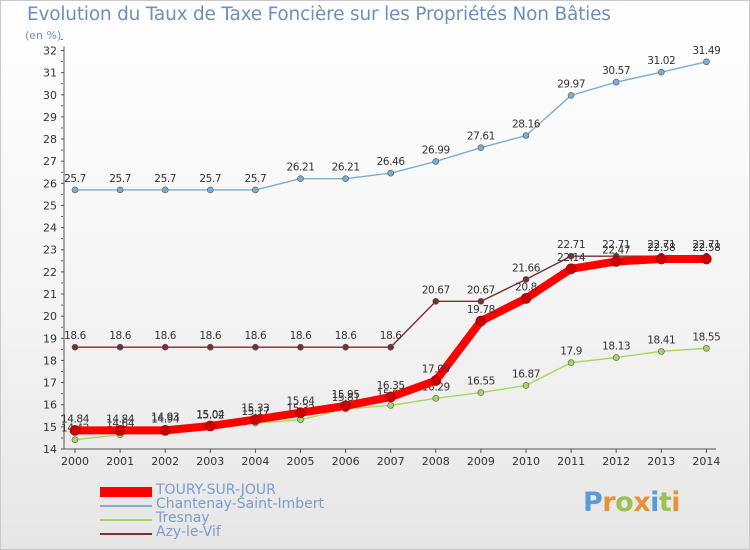 The image size is (750, 550). What do you see at coordinates (50, 338) in the screenshot?
I see `y-tick-label: 19` at bounding box center [50, 338].